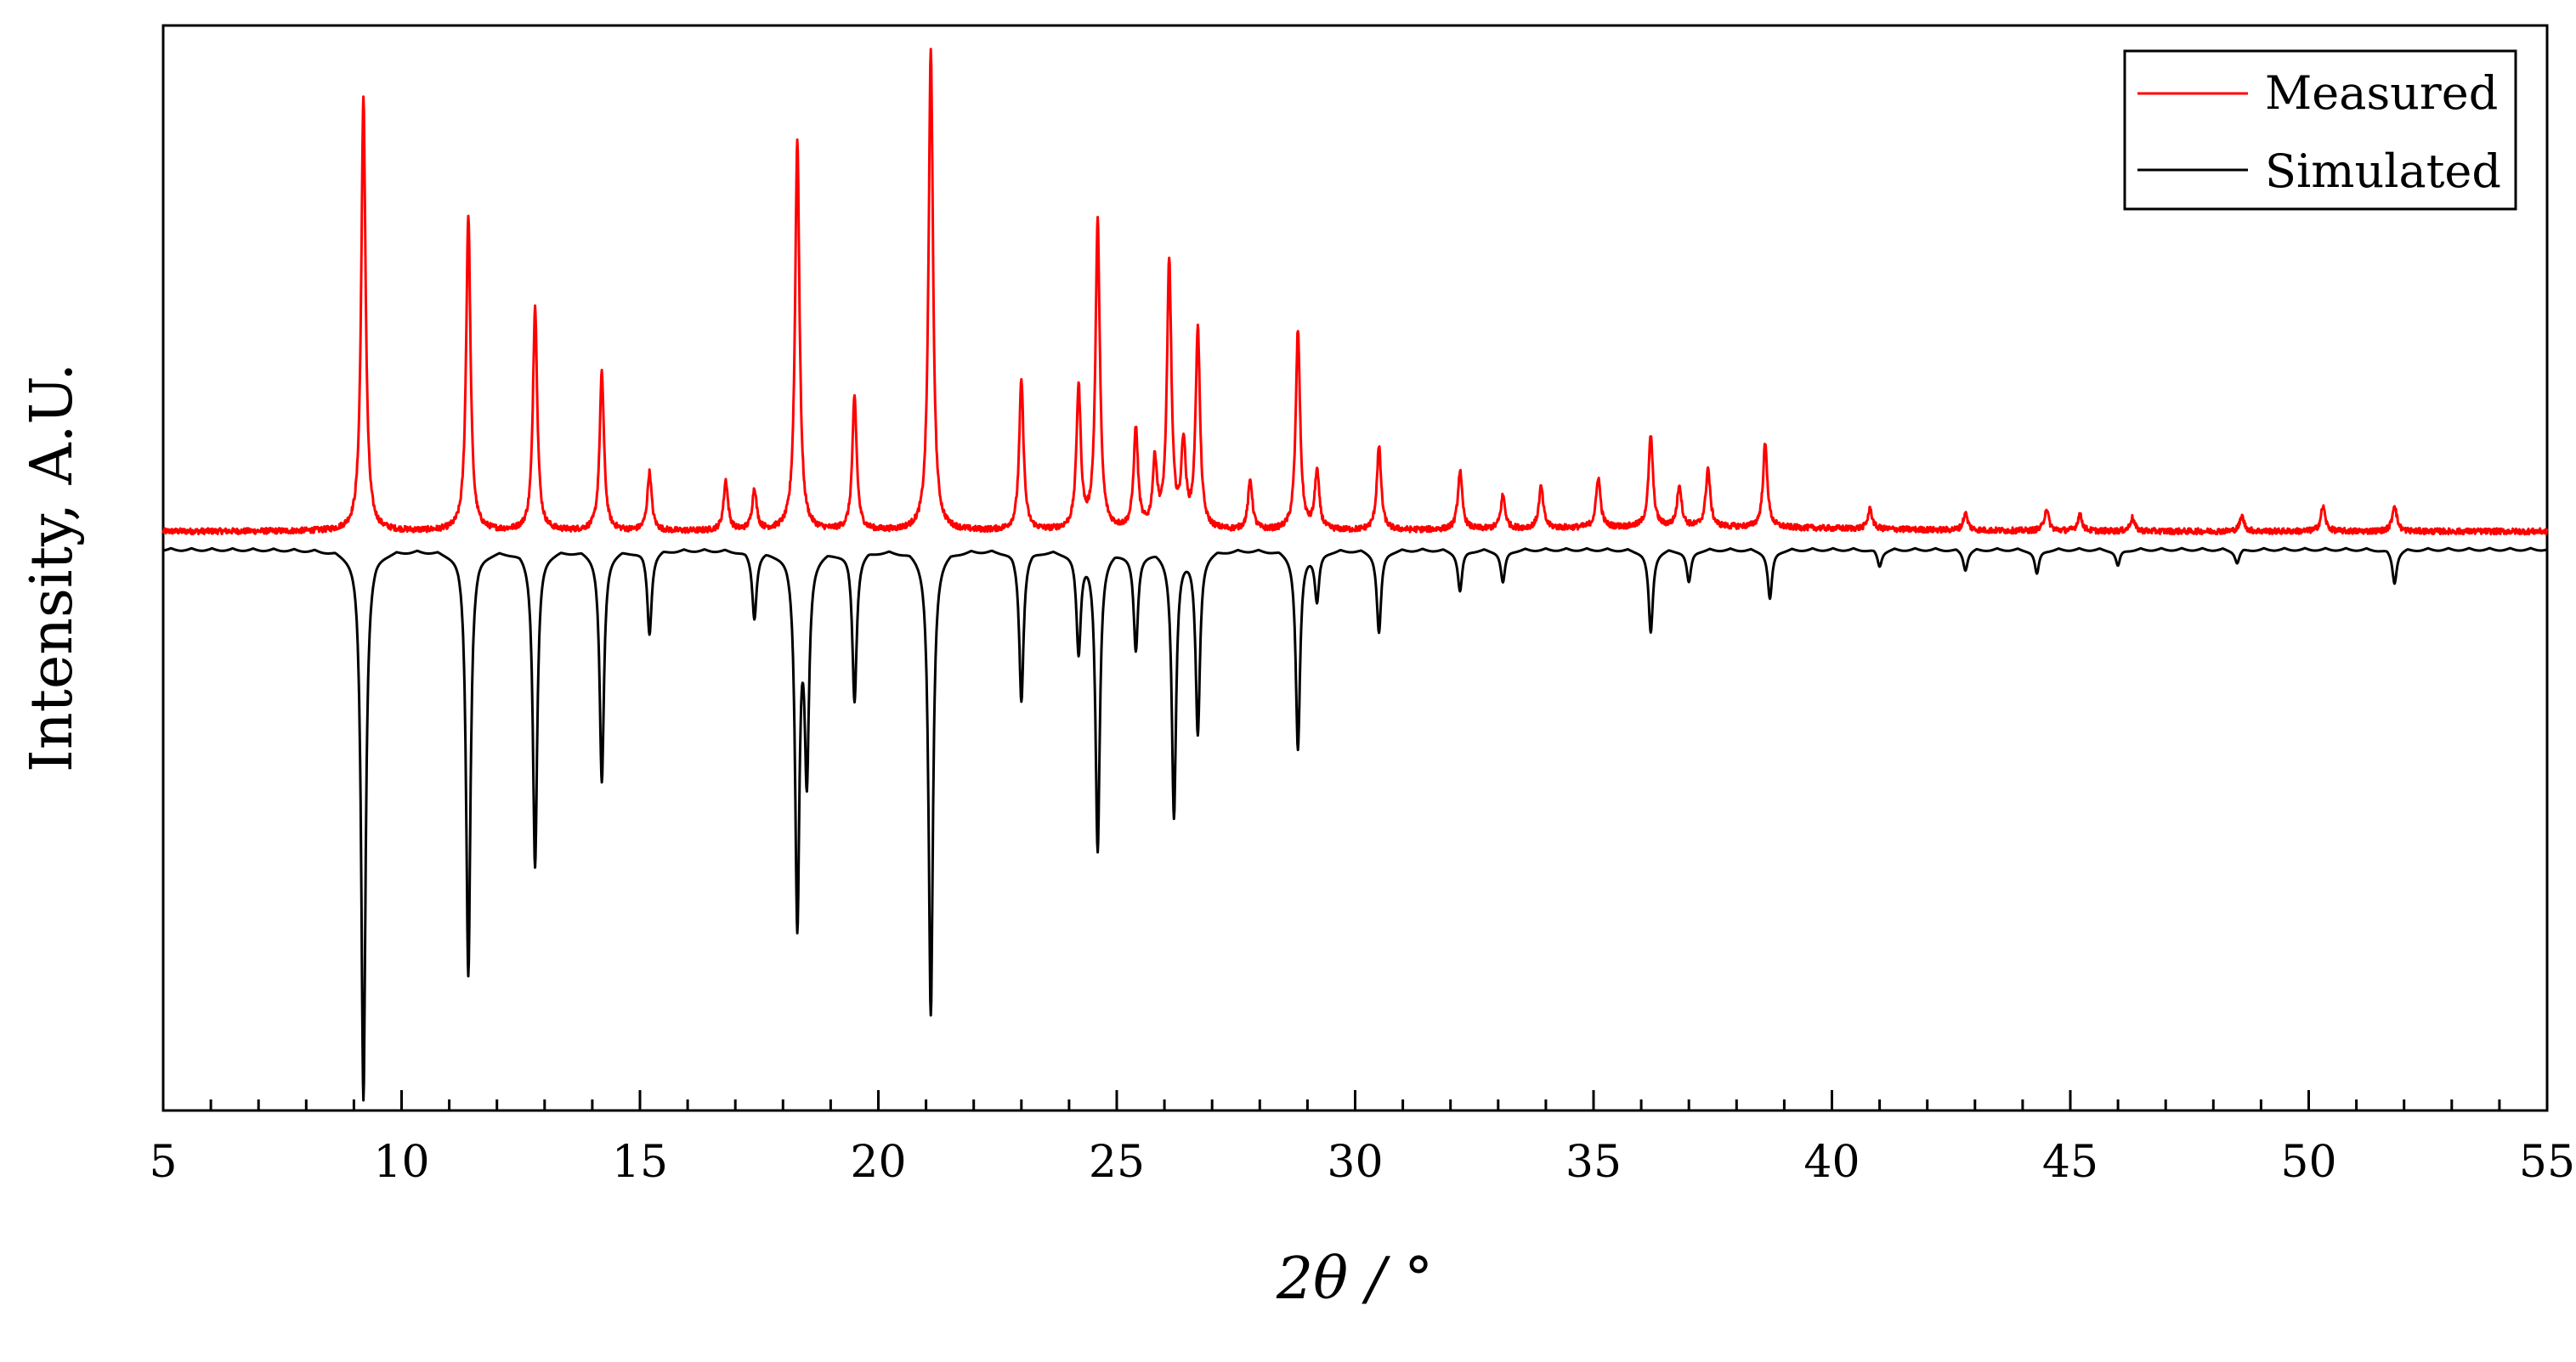 Image resolution: width=2576 pixels, height=1362 pixels. I want to click on x-tick-label: 5, so click(163, 1162).